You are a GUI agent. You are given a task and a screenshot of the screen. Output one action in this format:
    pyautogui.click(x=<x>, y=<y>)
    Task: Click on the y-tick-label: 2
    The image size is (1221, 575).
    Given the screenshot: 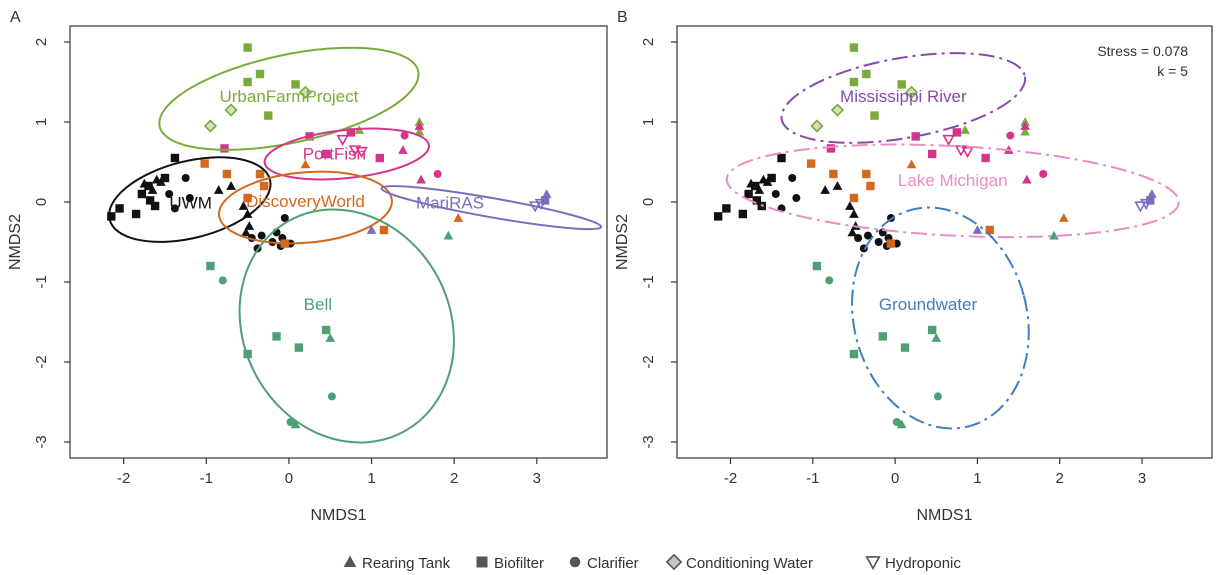 What is the action you would take?
    pyautogui.click(x=41, y=42)
    